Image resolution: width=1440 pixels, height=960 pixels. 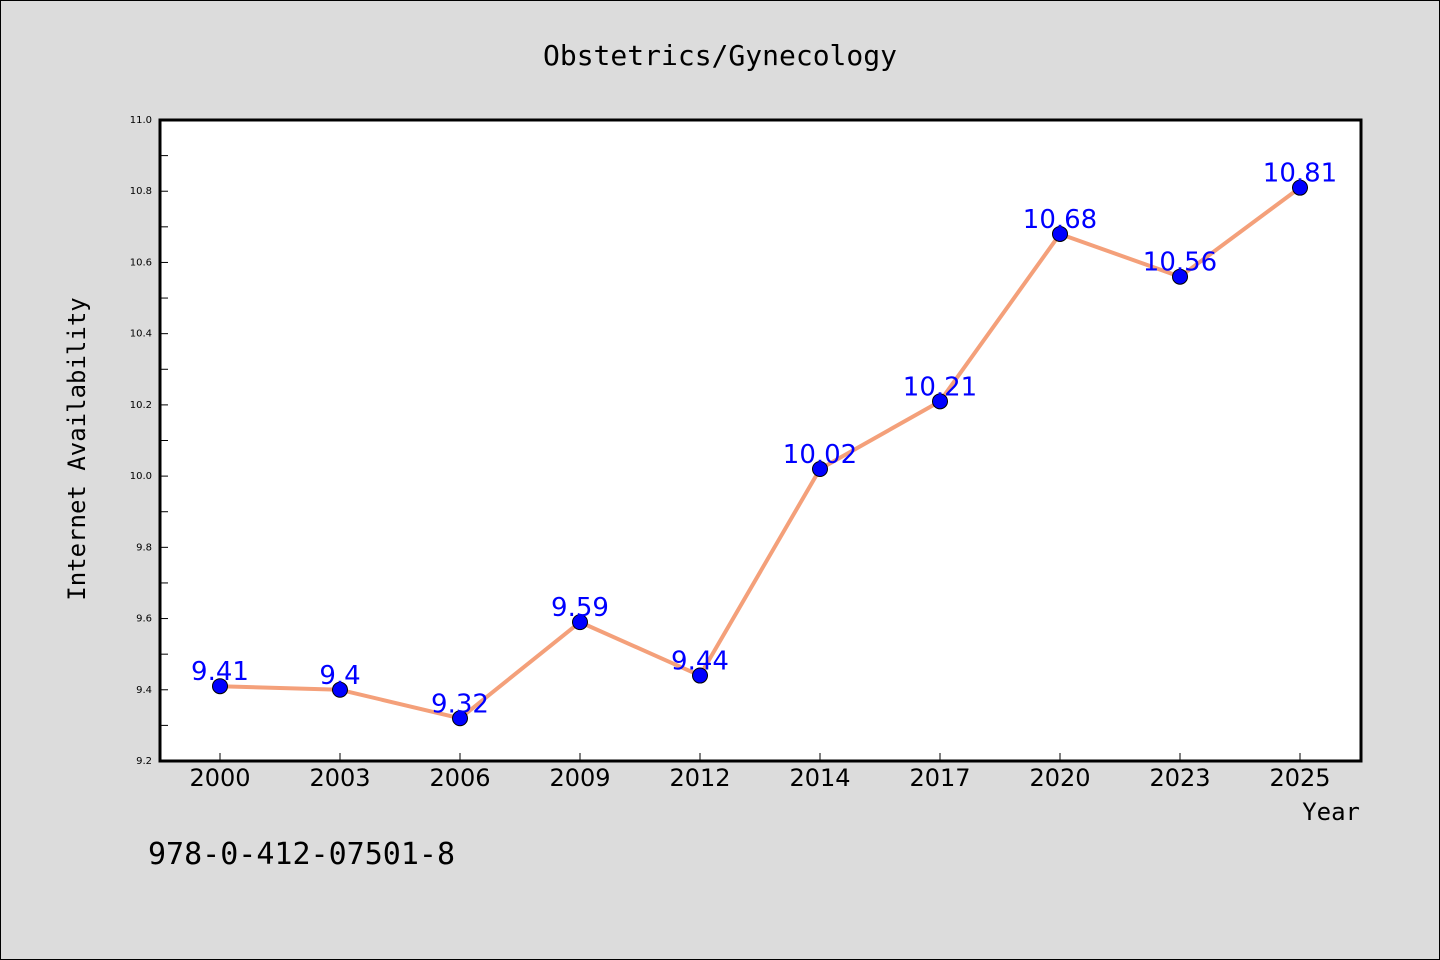 I want to click on x-tick-label: 2012, so click(x=699, y=778).